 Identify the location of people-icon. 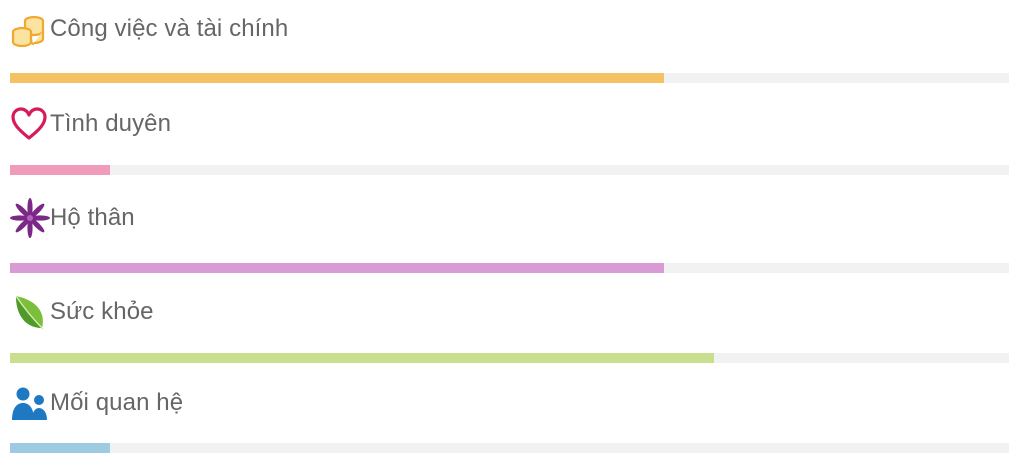
(30, 403).